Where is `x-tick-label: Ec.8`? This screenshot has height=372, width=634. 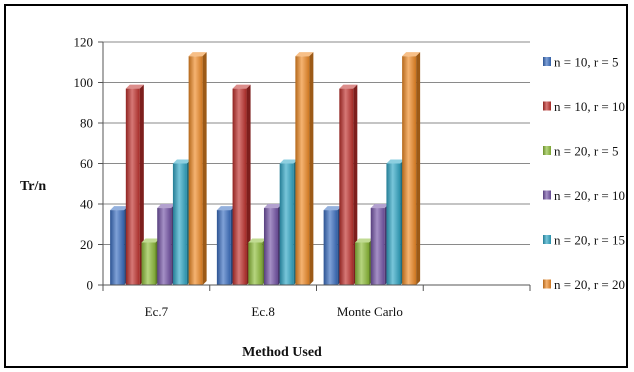
x-tick-label: Ec.8 is located at coordinates (262, 311).